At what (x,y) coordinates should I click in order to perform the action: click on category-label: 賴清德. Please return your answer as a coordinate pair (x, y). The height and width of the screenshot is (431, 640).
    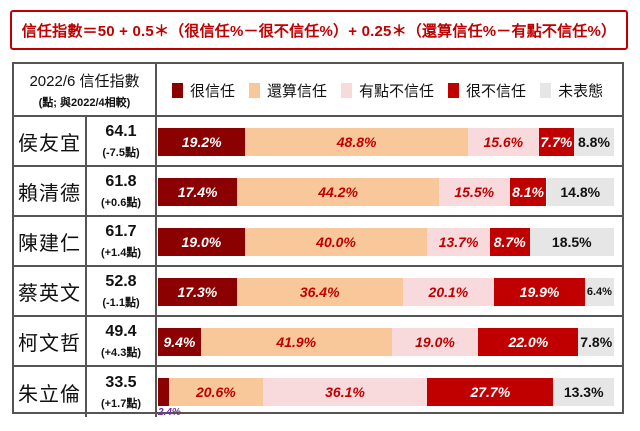
    Looking at the image, I should click on (50, 191).